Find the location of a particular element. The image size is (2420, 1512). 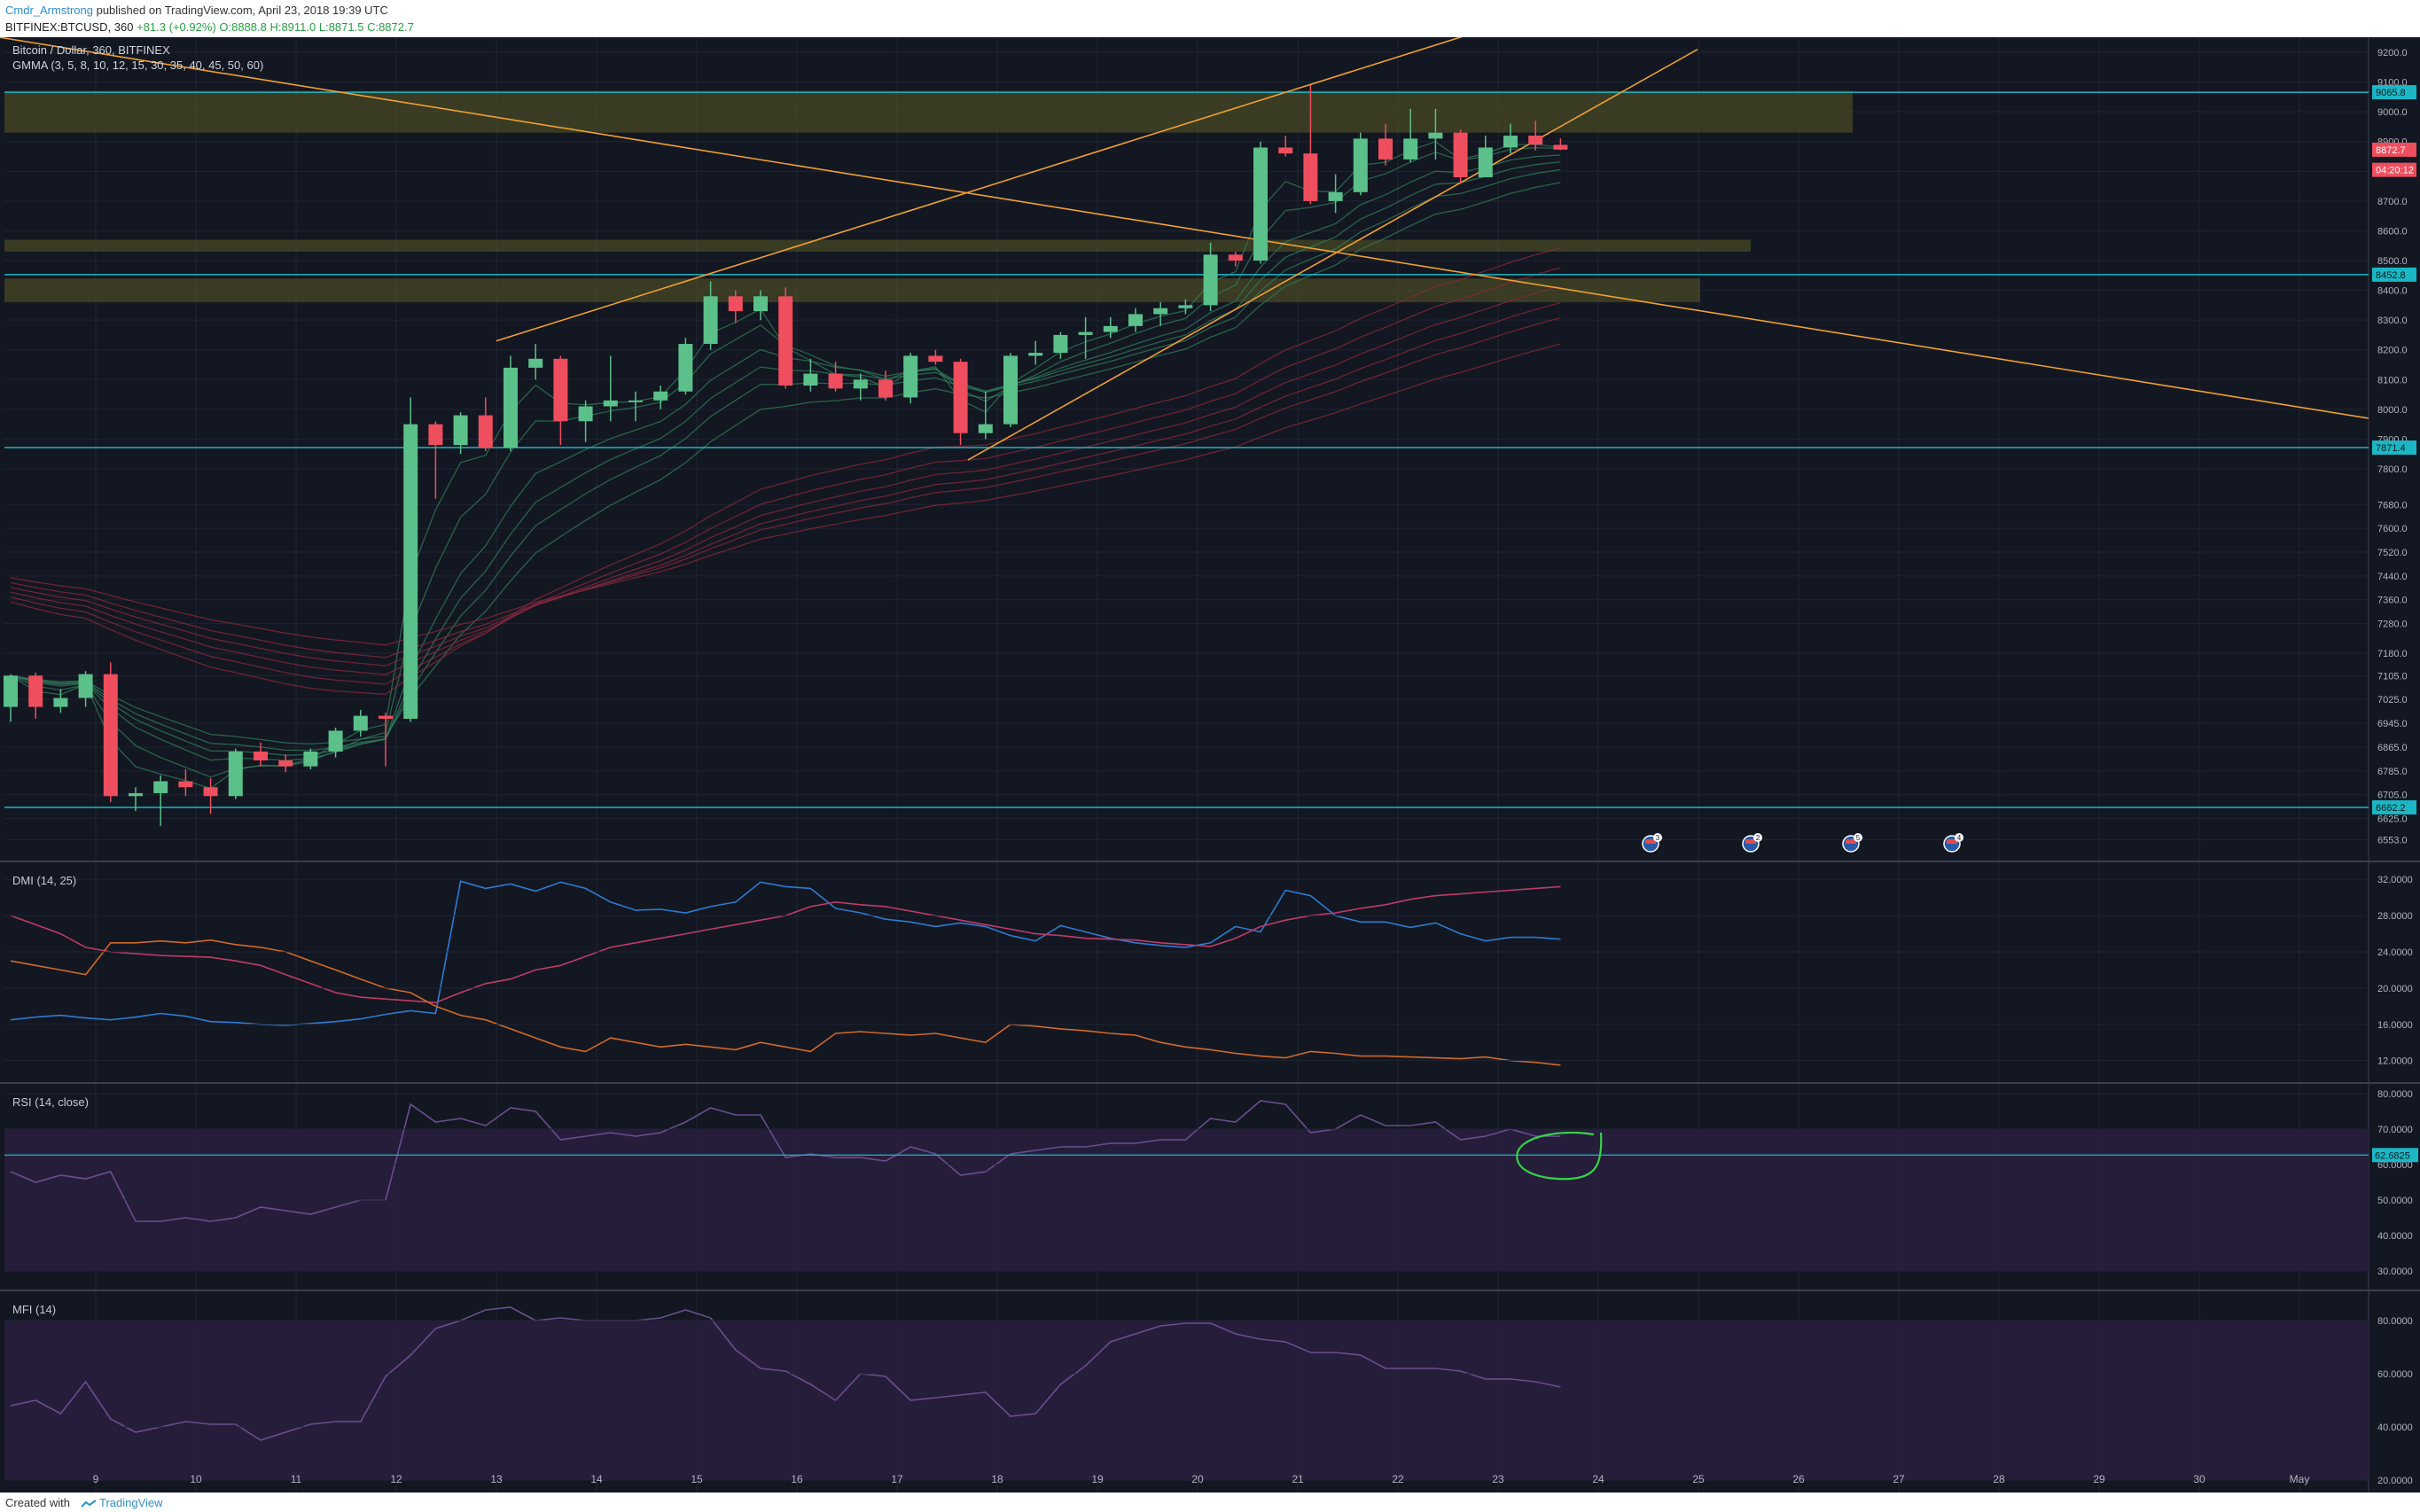

price-tag-text: 04:20:12 is located at coordinates (2395, 171).